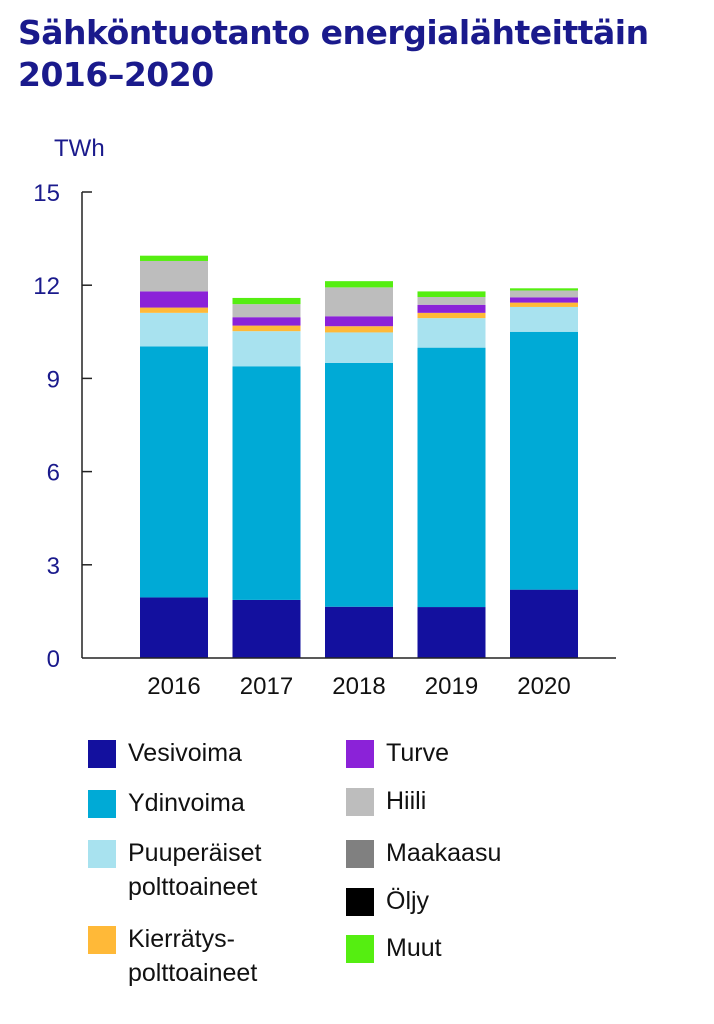 The image size is (714, 1024). What do you see at coordinates (543, 686) in the screenshot?
I see `x-tick-label-2020: 2020` at bounding box center [543, 686].